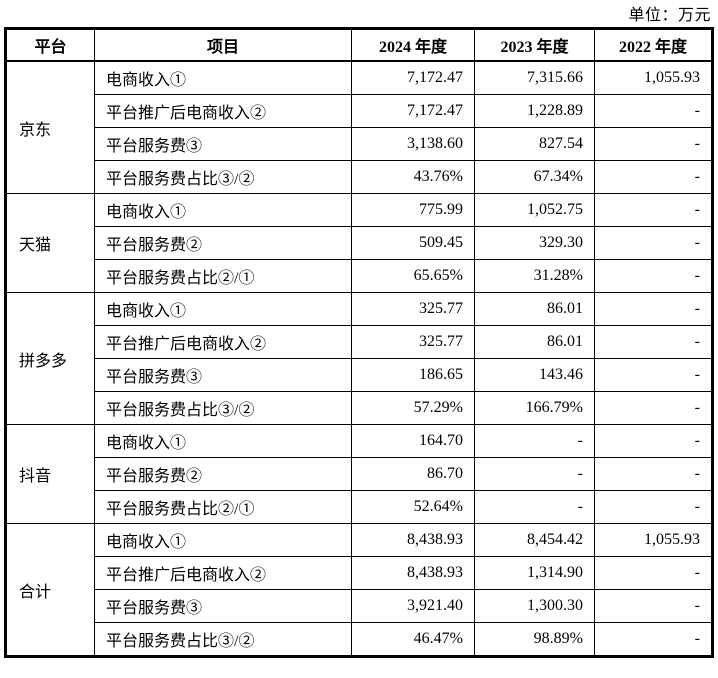 The height and width of the screenshot is (678, 718). Describe the element at coordinates (413, 45) in the screenshot. I see `header-2024: 2024 年度` at that location.